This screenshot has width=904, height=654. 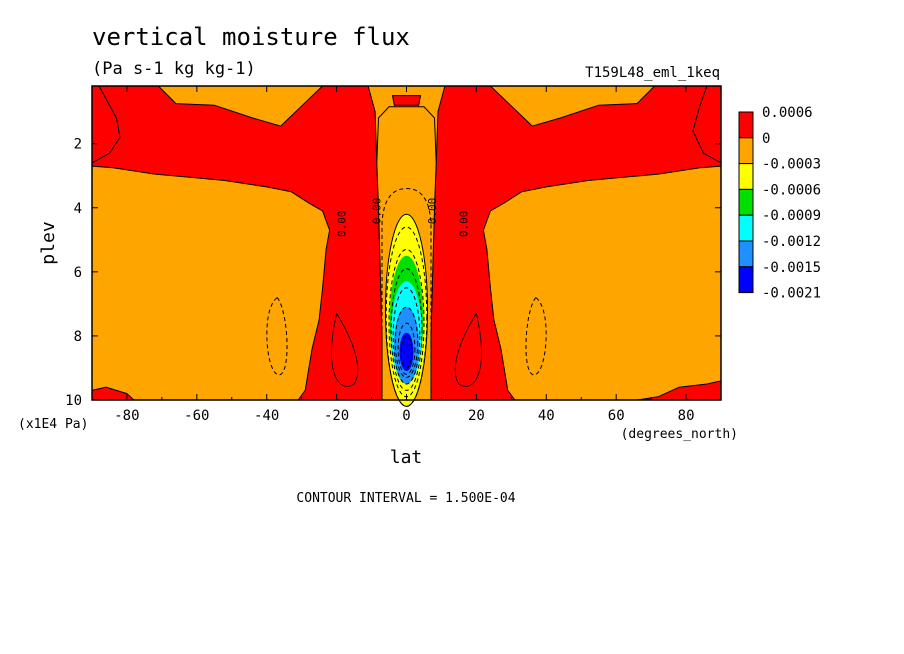 I want to click on y-axis-units: (x1E4 Pa), so click(x=53, y=424).